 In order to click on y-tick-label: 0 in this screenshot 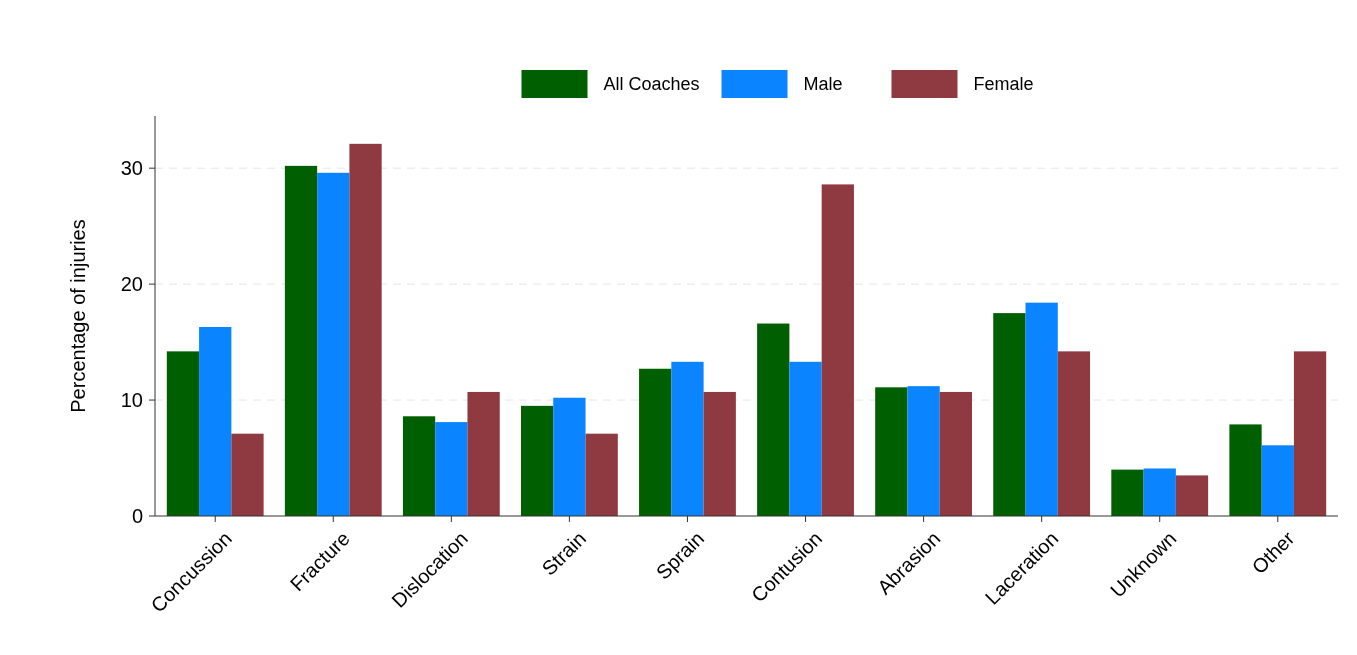, I will do `click(137, 516)`.